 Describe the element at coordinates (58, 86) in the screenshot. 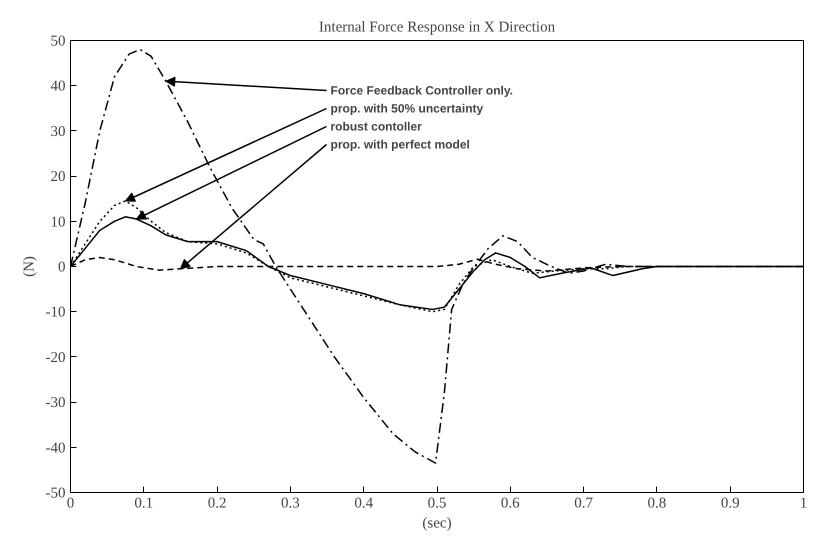

I see `y-tick-label: 40` at that location.